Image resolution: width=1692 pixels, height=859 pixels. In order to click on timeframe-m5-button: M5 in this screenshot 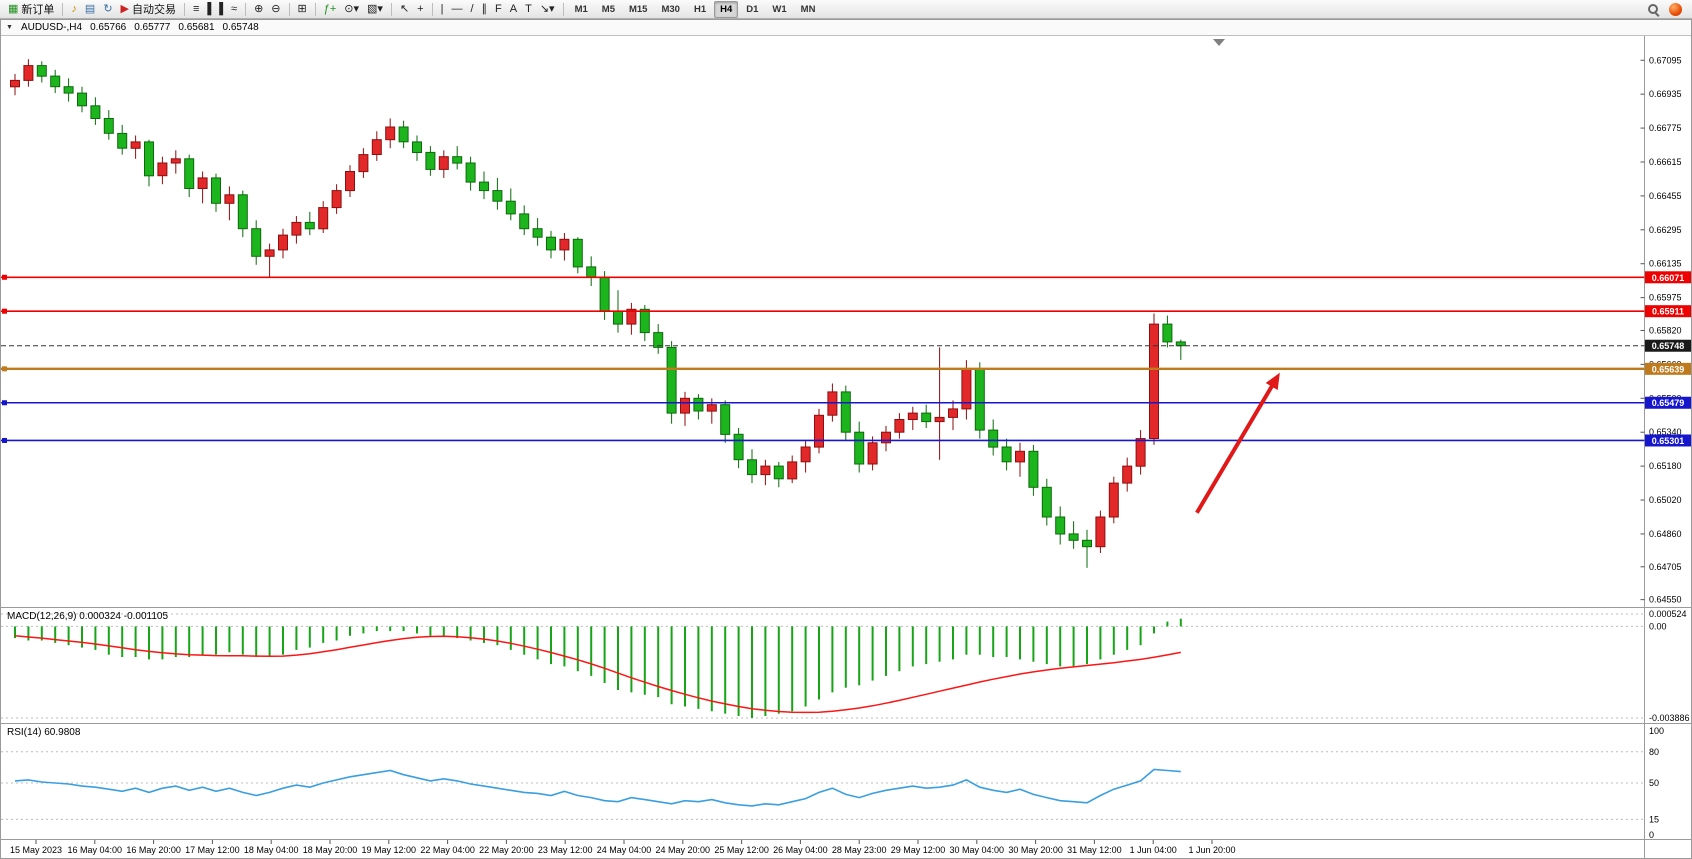, I will do `click(608, 9)`.